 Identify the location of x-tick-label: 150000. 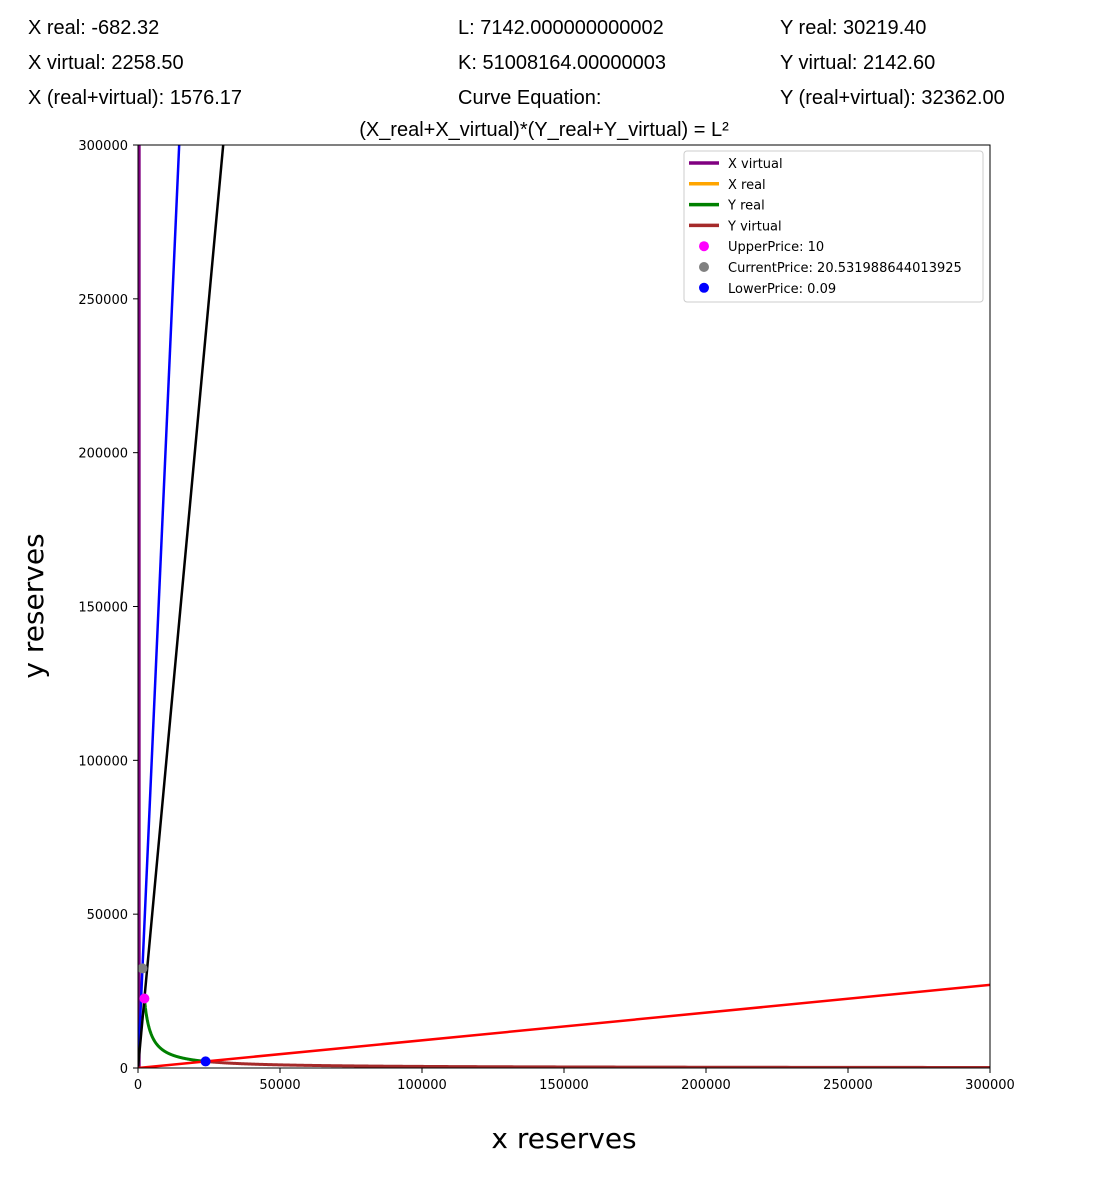
(564, 1085).